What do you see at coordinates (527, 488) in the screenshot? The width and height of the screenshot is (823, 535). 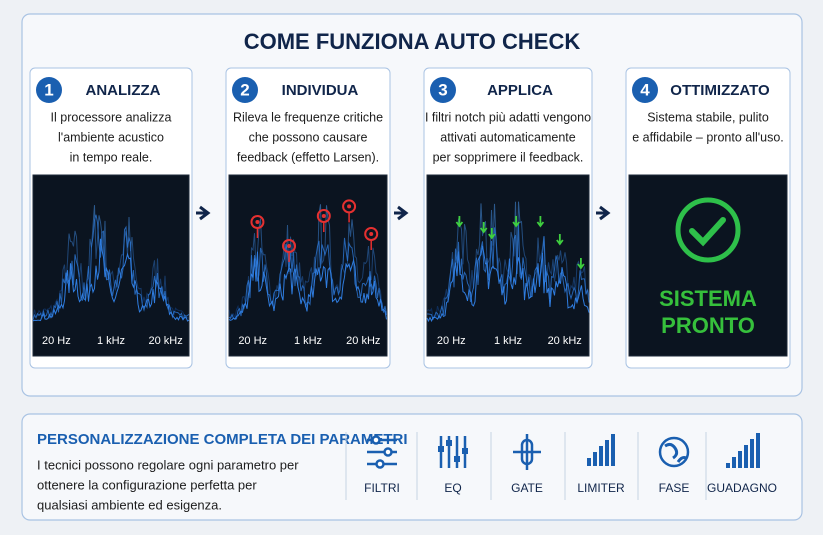 I see `control-label: GATE` at bounding box center [527, 488].